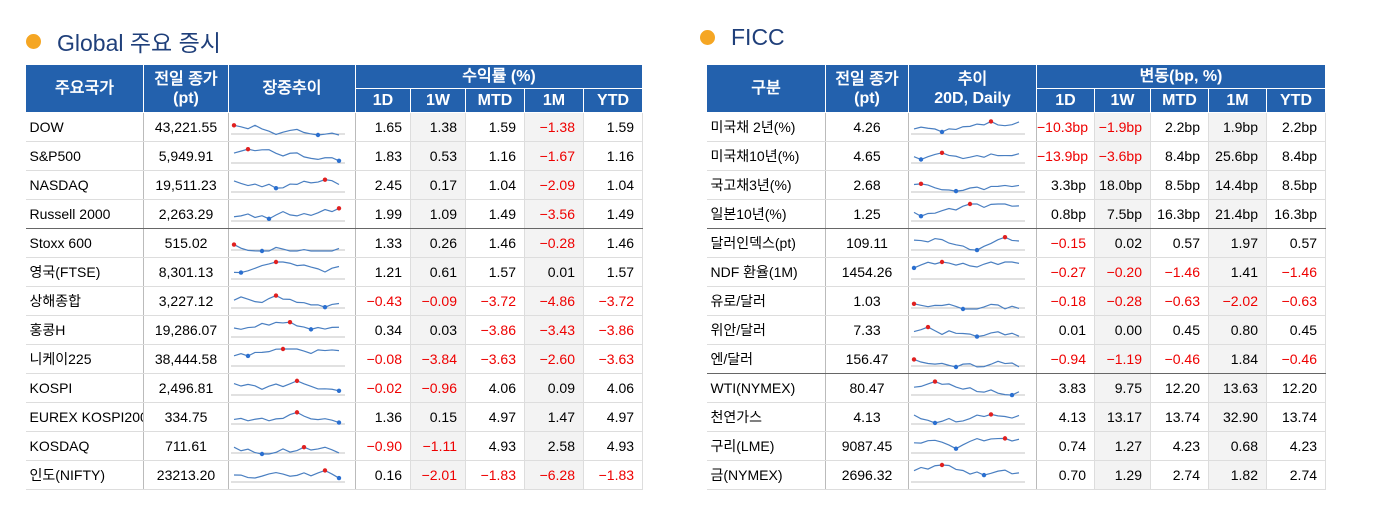 The width and height of the screenshot is (1392, 508). I want to click on cell: 0.01, so click(1065, 330).